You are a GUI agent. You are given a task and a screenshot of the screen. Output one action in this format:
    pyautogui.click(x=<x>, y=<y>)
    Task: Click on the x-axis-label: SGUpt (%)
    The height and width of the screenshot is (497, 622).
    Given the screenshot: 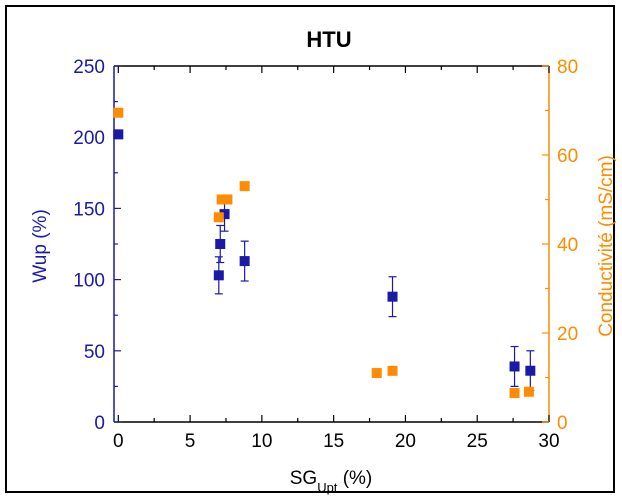 What is the action you would take?
    pyautogui.click(x=331, y=481)
    